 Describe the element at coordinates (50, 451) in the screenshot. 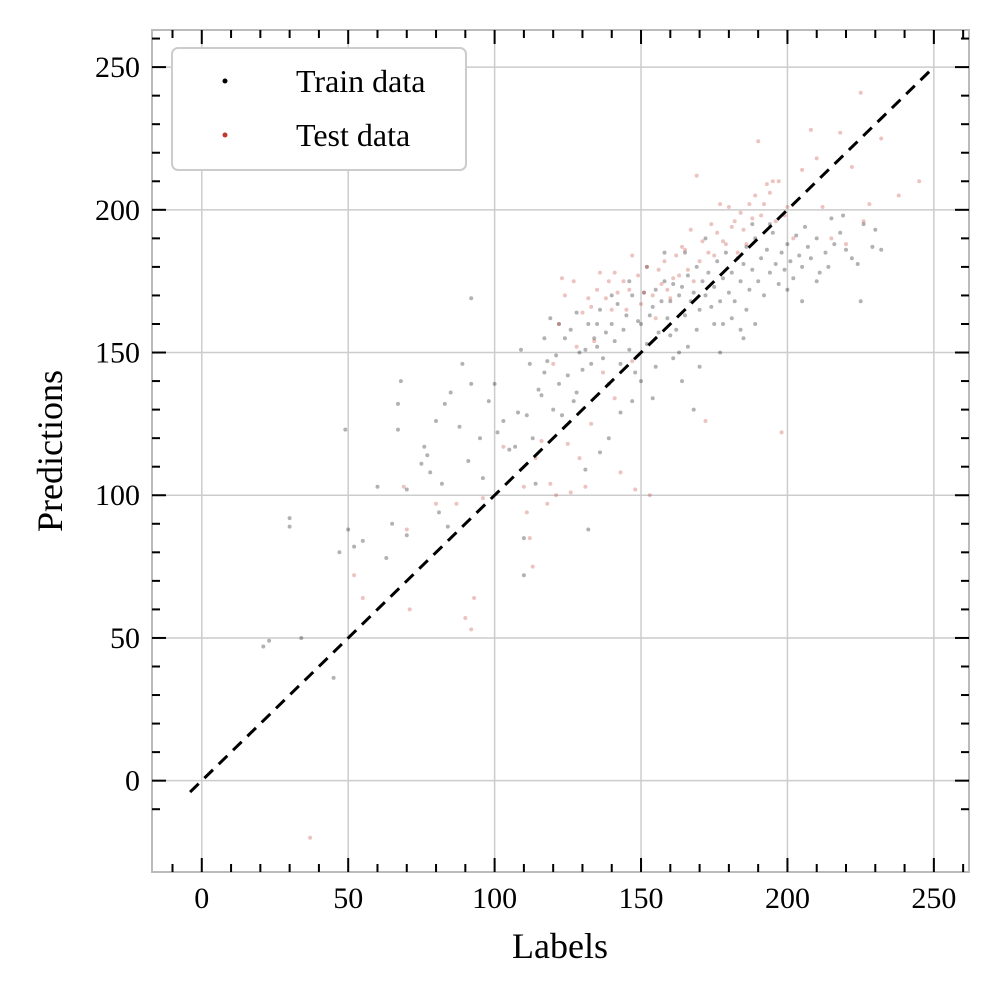

I see `y-axis-title: Predictions` at that location.